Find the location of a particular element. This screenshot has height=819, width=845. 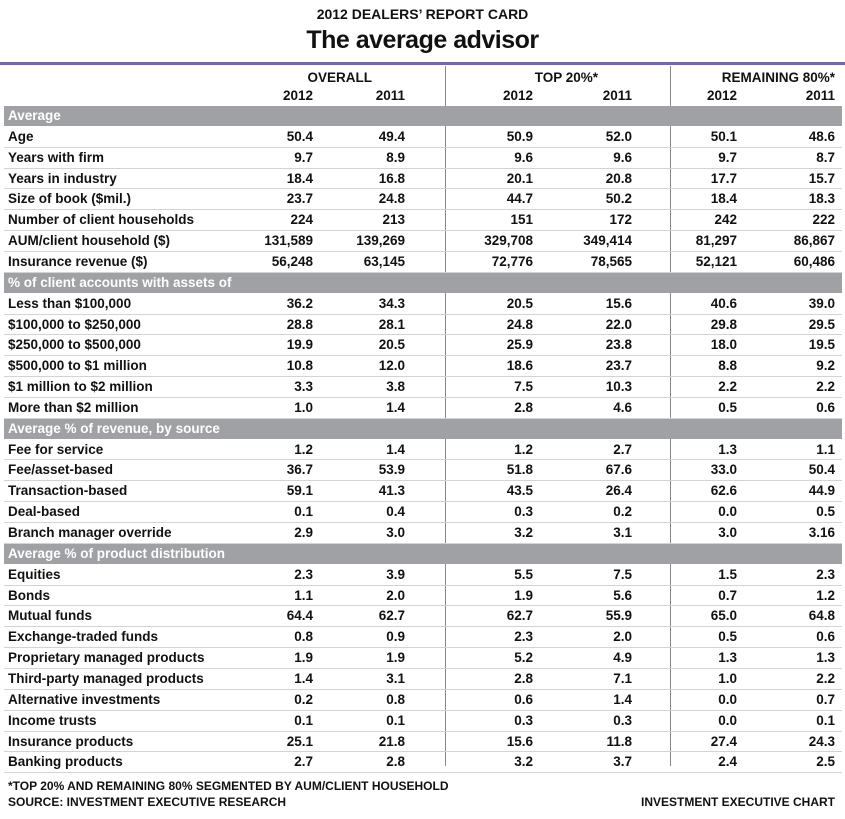

row-label: Insurance products is located at coordinates (71, 741).